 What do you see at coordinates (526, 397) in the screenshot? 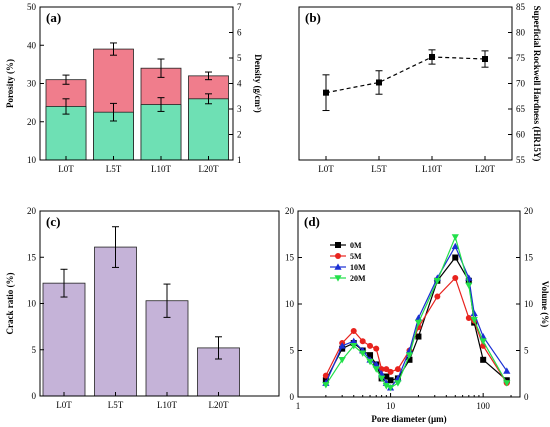
I see `y-right-tick-label: 0` at bounding box center [526, 397].